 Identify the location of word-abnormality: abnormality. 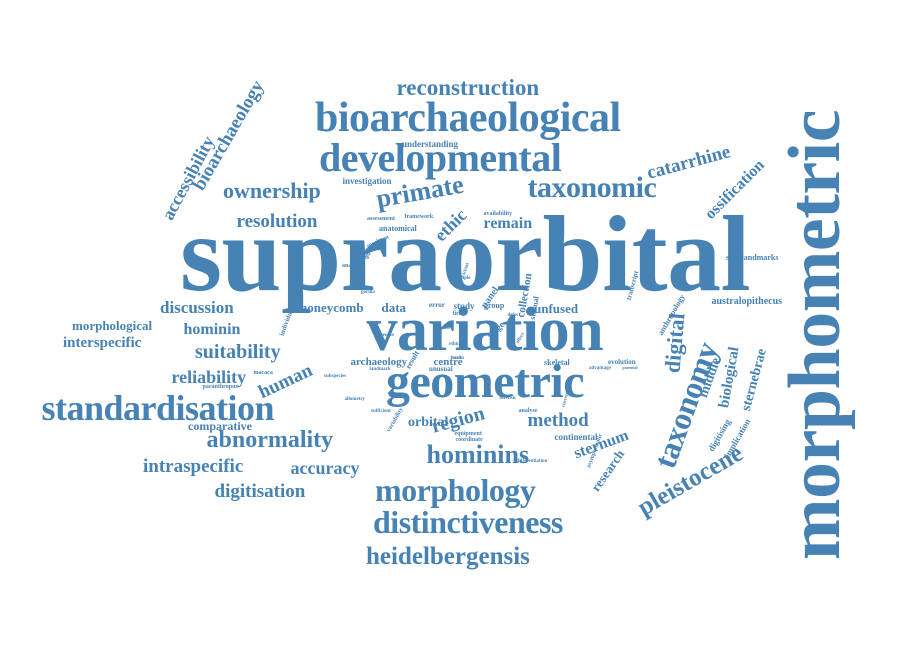
(270, 440).